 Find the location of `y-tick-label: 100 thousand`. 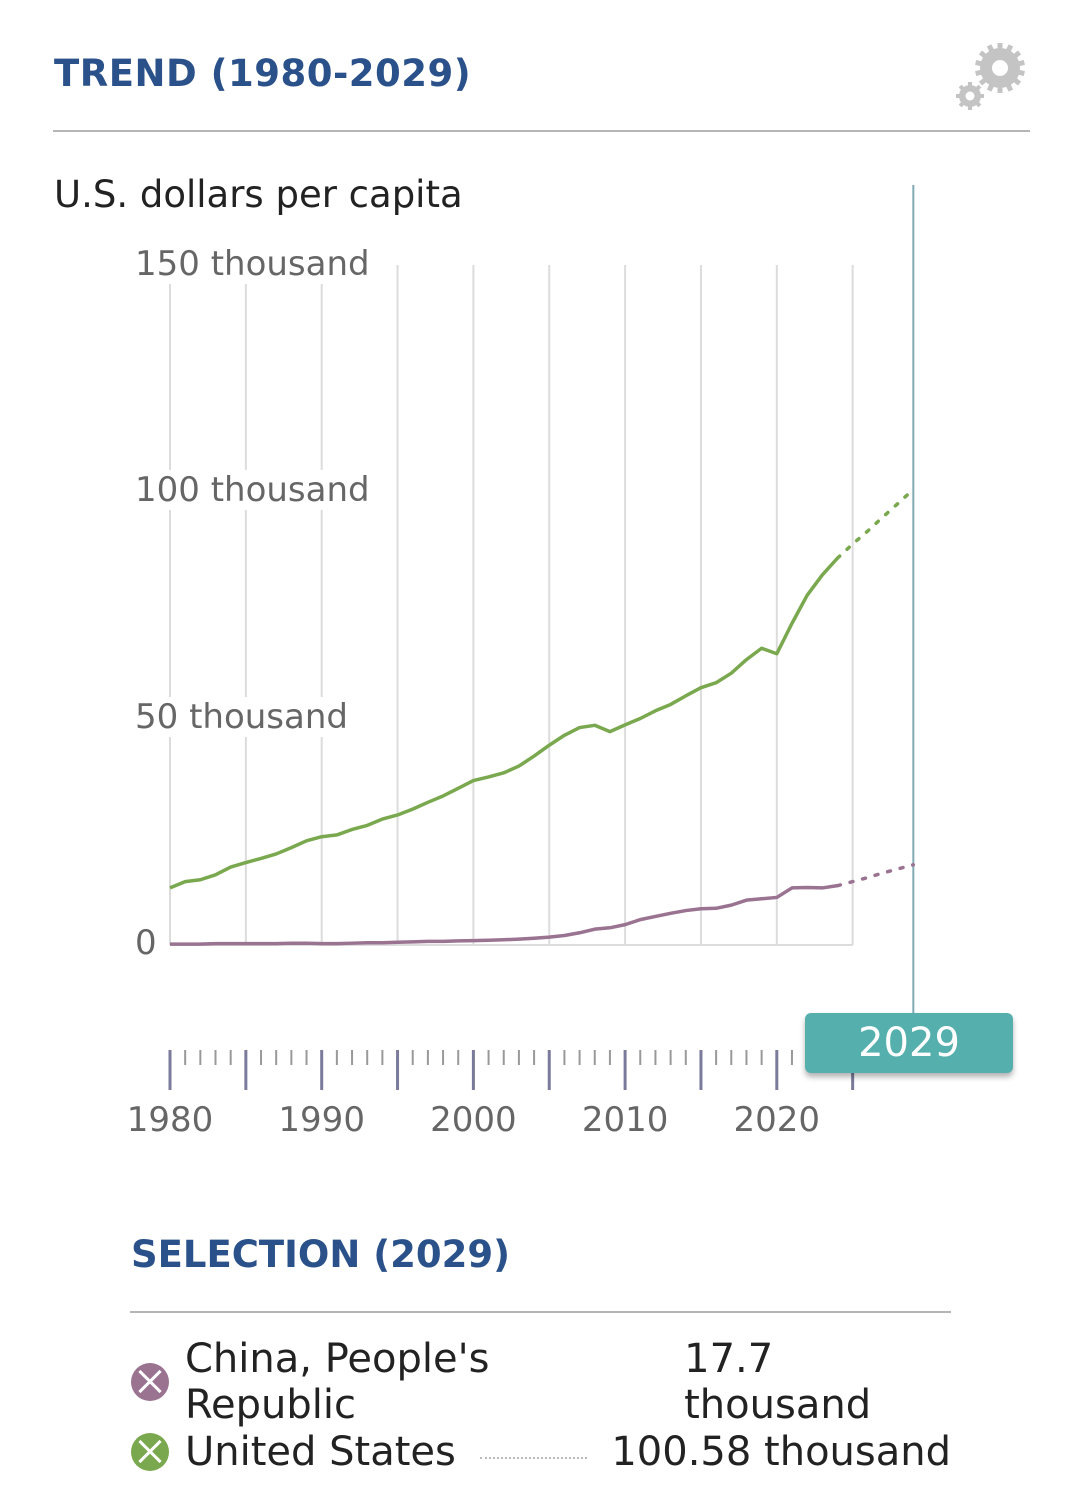

y-tick-label: 100 thousand is located at coordinates (254, 490).